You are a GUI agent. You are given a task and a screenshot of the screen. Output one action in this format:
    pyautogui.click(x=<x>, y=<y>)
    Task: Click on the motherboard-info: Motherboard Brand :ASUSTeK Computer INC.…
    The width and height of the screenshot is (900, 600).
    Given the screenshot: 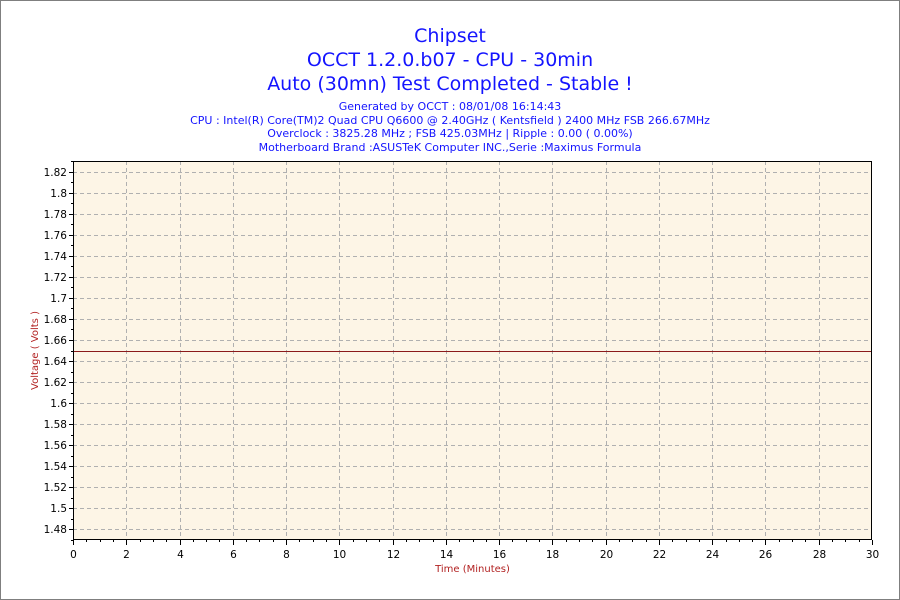 What is the action you would take?
    pyautogui.click(x=450, y=147)
    